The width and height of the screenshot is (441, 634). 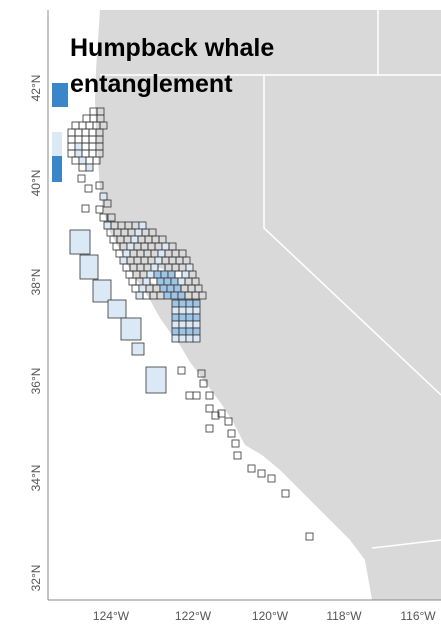 What do you see at coordinates (111, 616) in the screenshot?
I see `lon-tick-label: 124°W` at bounding box center [111, 616].